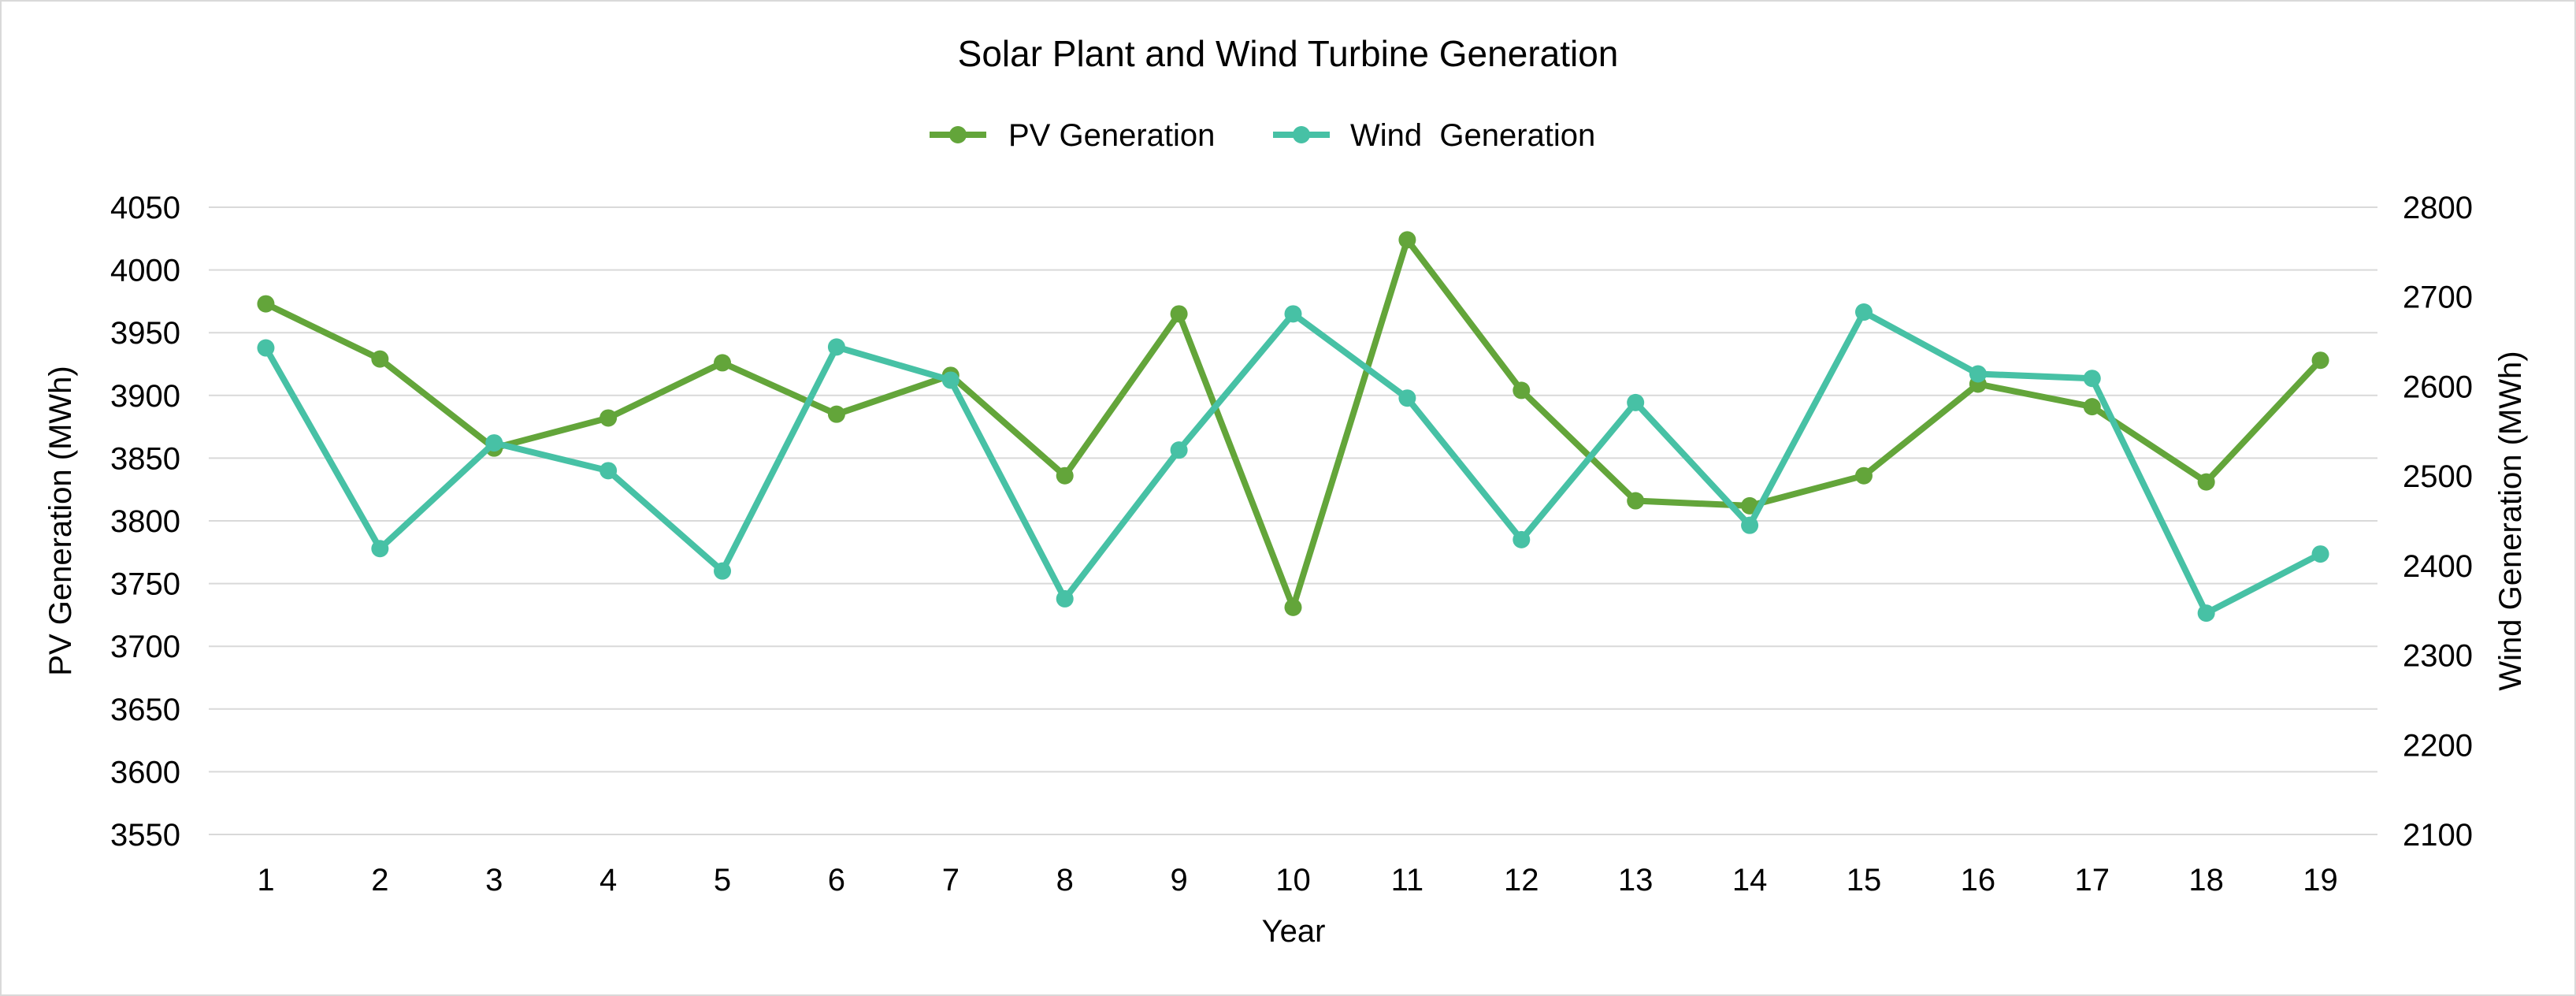 This screenshot has height=996, width=2576. I want to click on y2-tick-label: 2200, so click(2438, 745).